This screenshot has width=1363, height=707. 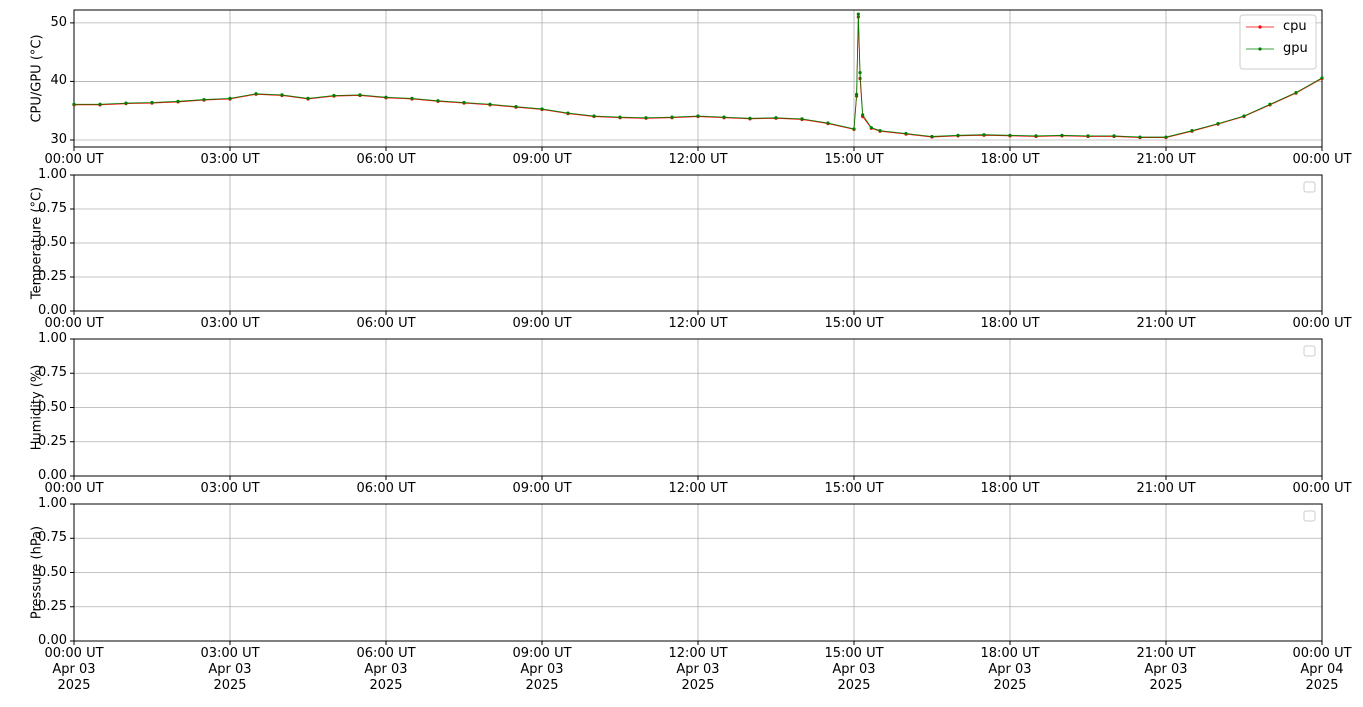 I want to click on x-tick-label: 03:00 UT, so click(x=230, y=159).